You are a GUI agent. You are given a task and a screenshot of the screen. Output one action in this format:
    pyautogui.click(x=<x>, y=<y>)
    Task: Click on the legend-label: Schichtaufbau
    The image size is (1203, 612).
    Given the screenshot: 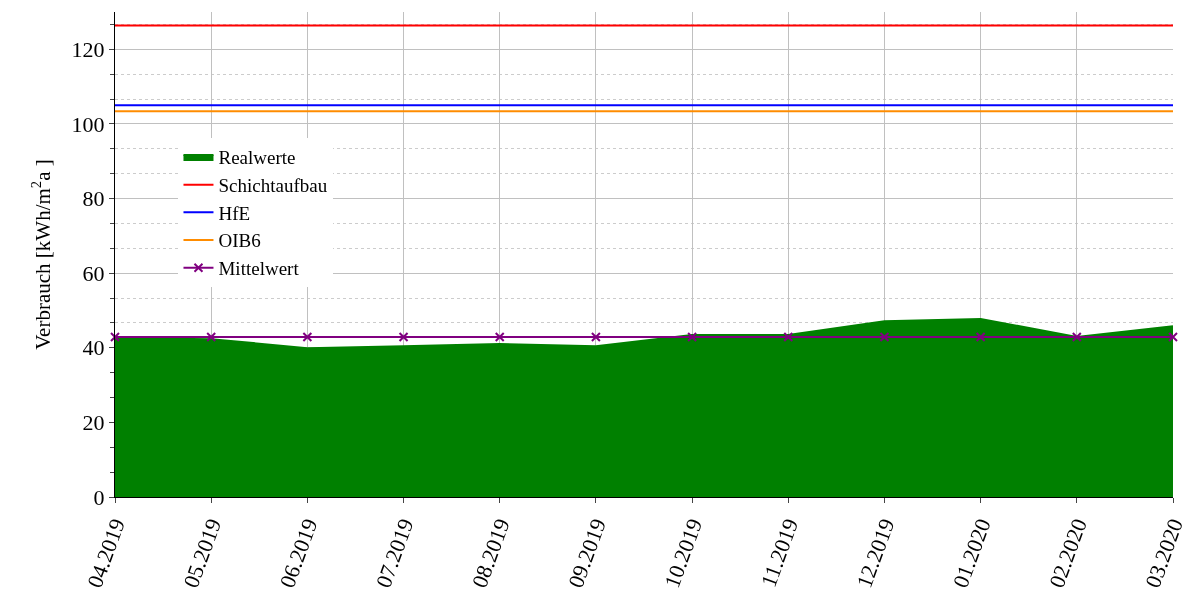 What is the action you would take?
    pyautogui.click(x=273, y=186)
    